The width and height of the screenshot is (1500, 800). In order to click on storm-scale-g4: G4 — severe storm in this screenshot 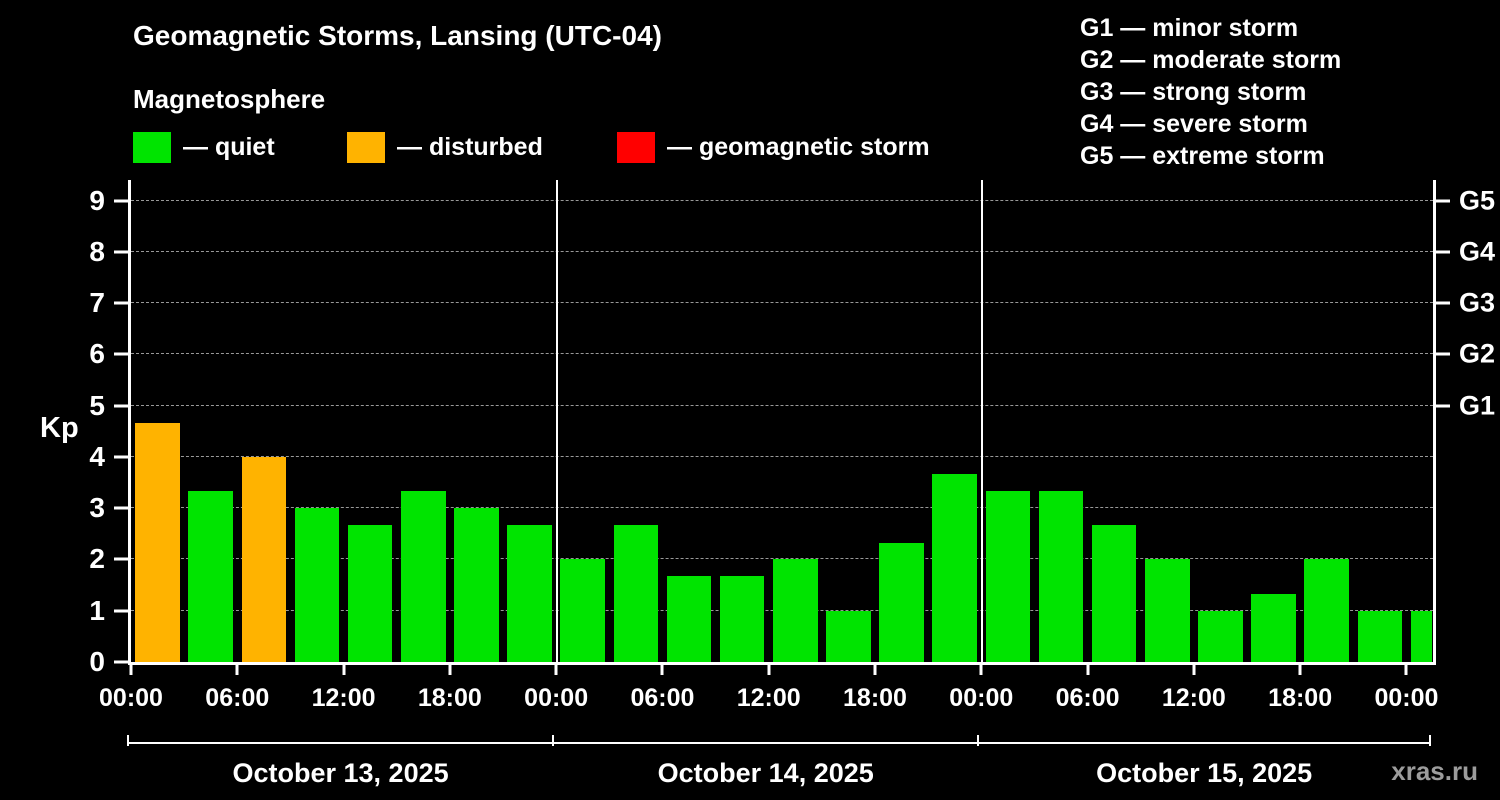, I will do `click(1194, 124)`.